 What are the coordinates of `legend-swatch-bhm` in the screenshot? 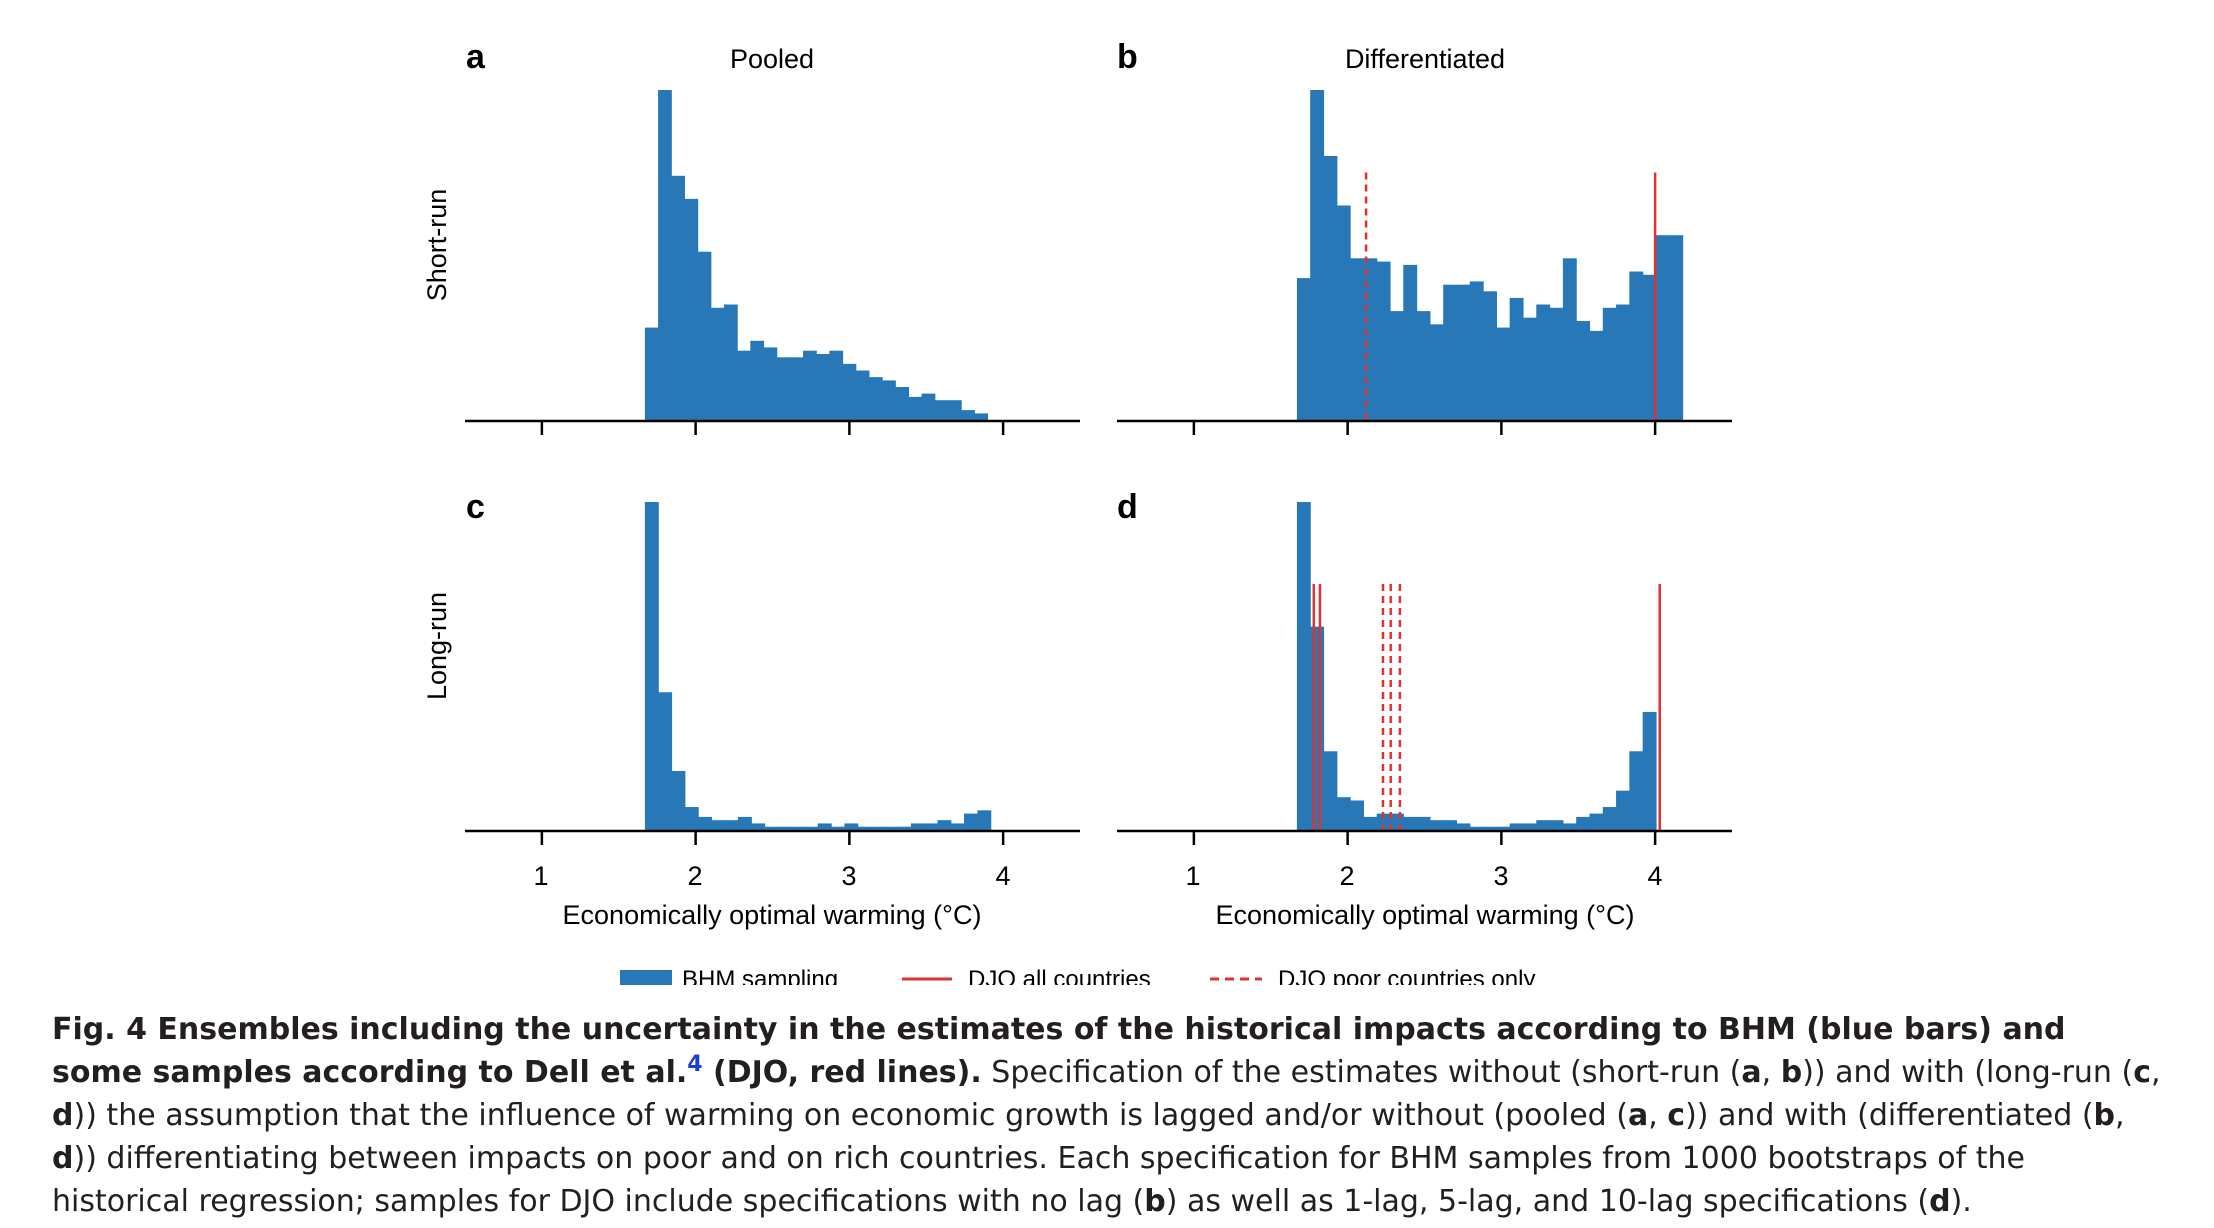 It's located at (646, 977).